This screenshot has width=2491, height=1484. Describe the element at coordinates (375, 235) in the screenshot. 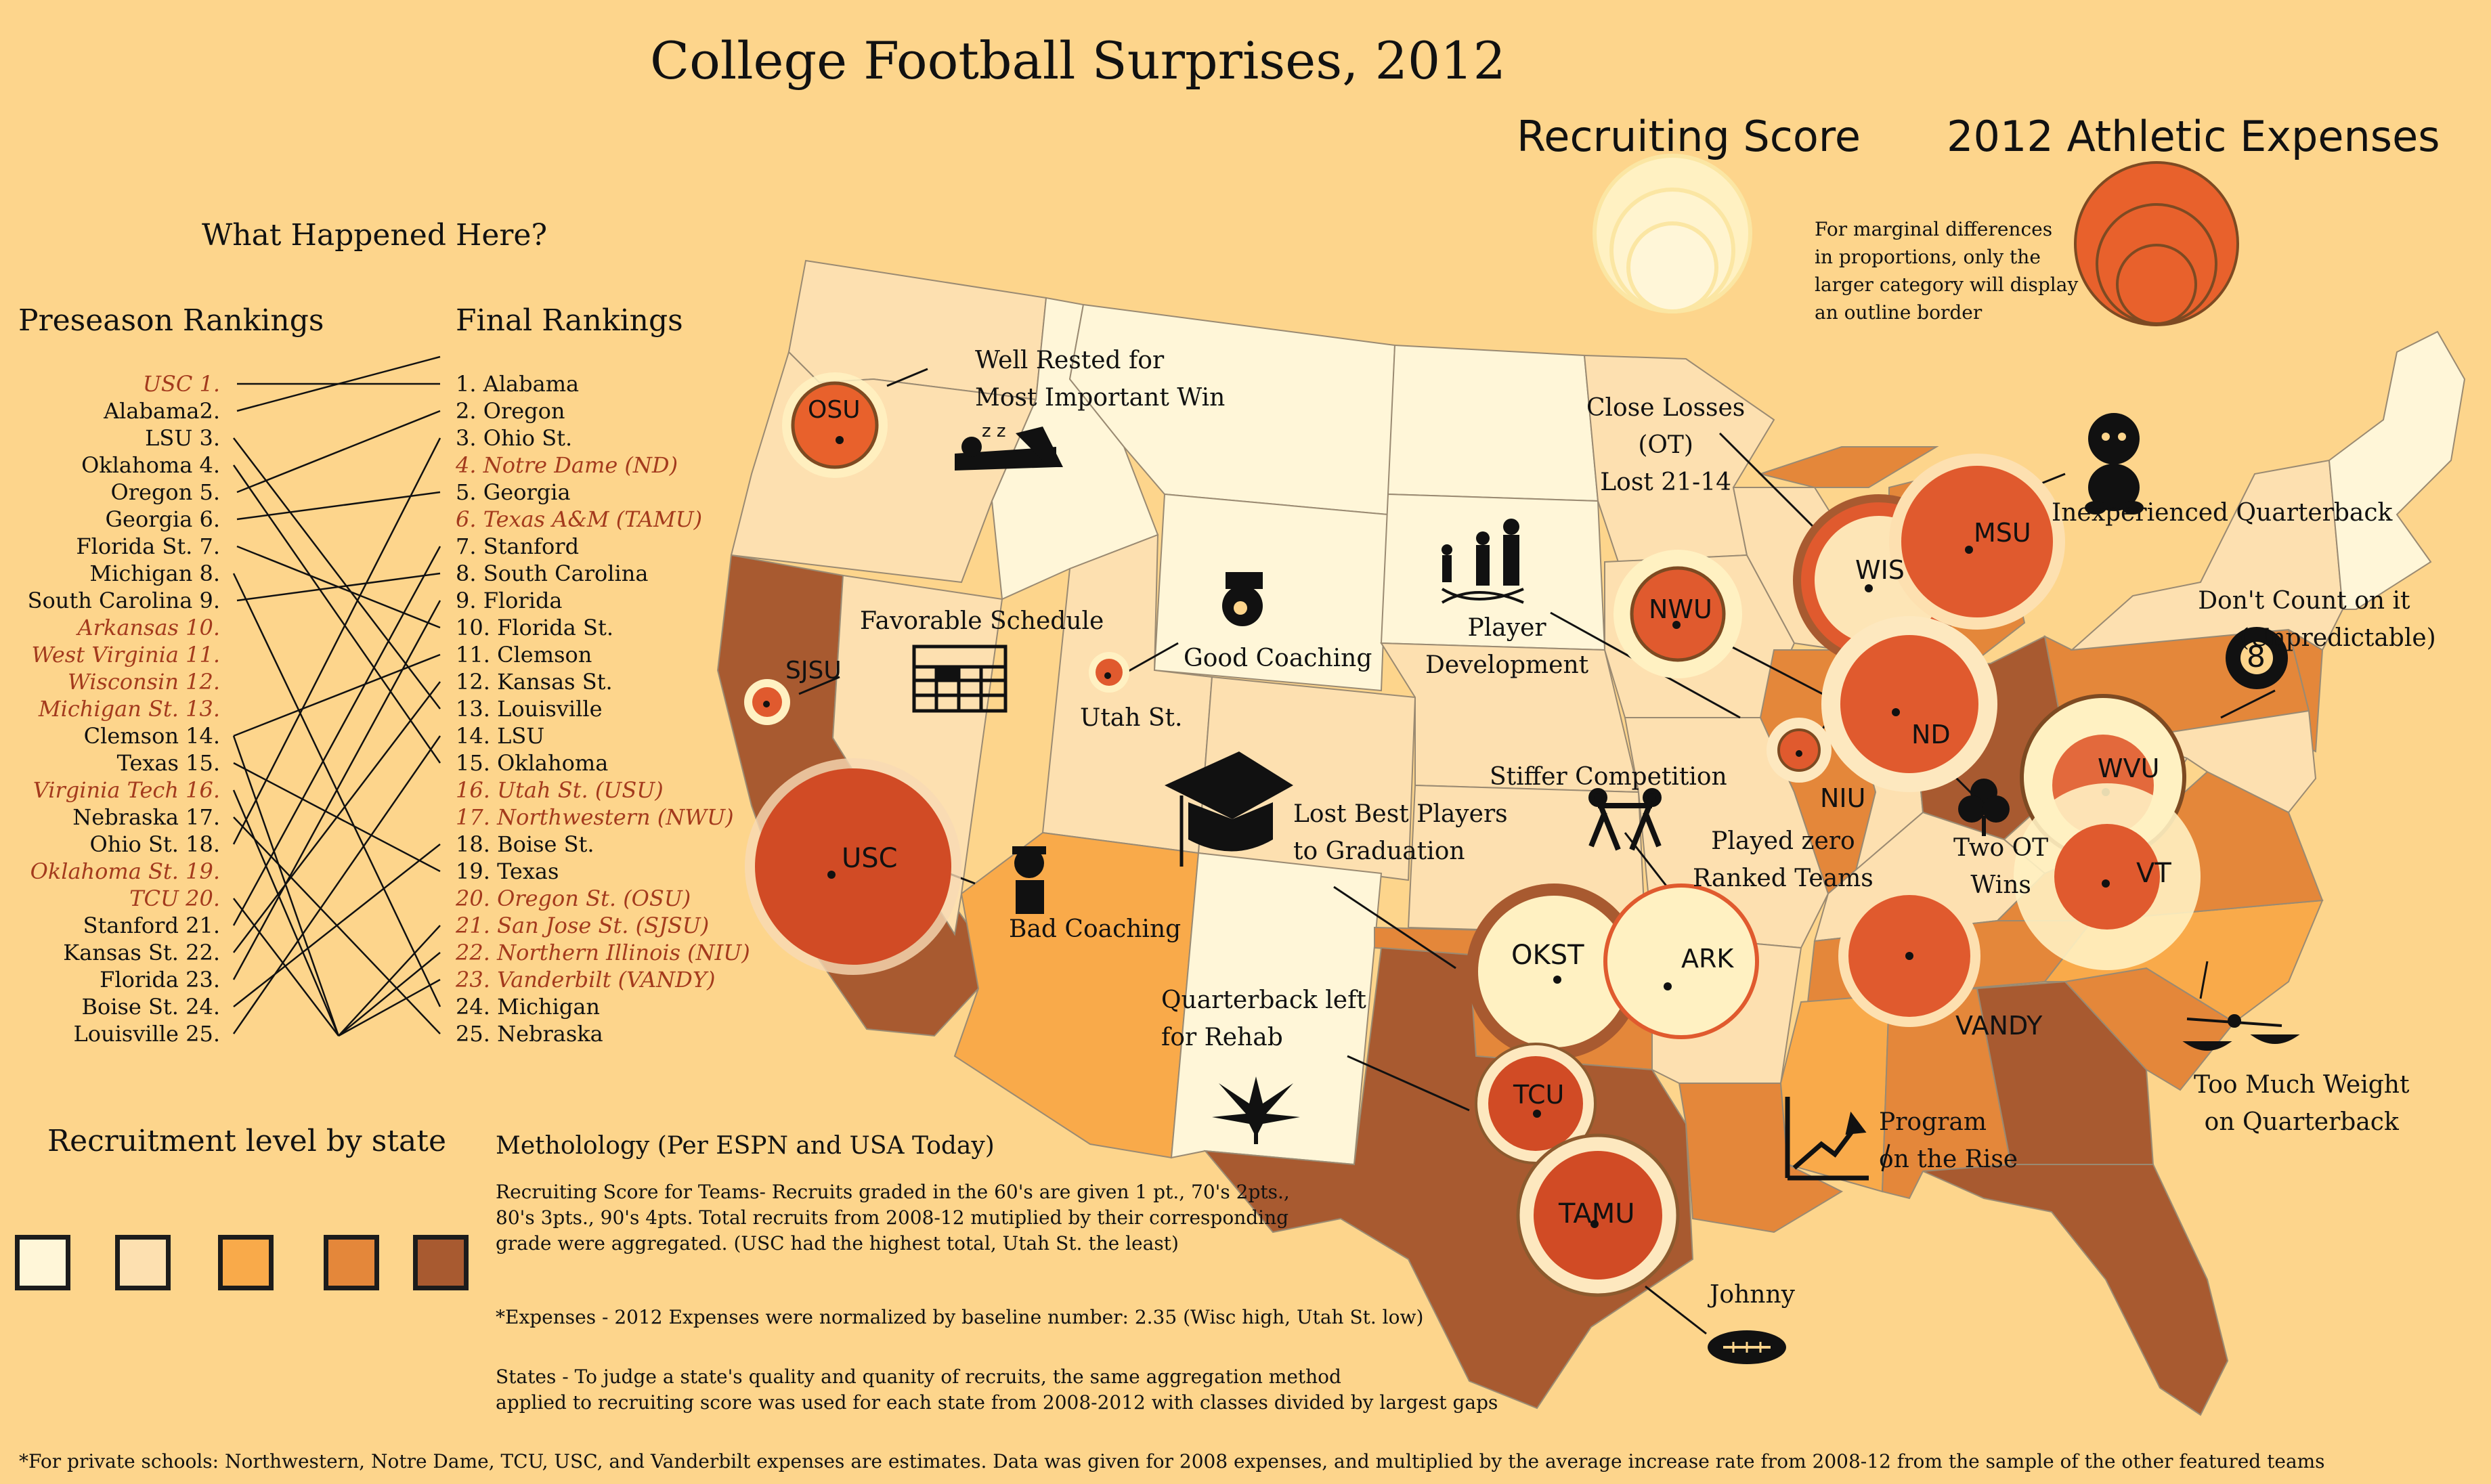

I see `question-heading: What Happened Here?` at that location.